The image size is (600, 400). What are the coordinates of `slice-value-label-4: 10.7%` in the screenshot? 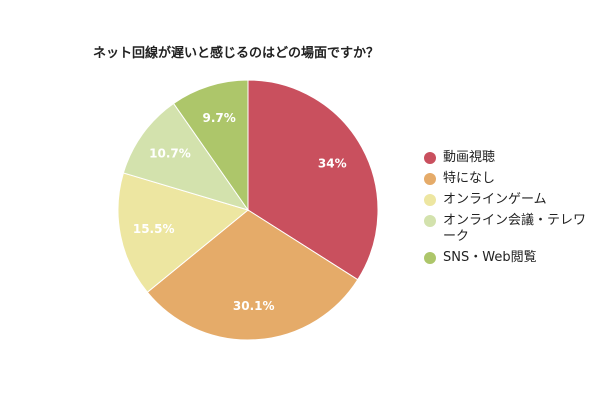 It's located at (170, 154).